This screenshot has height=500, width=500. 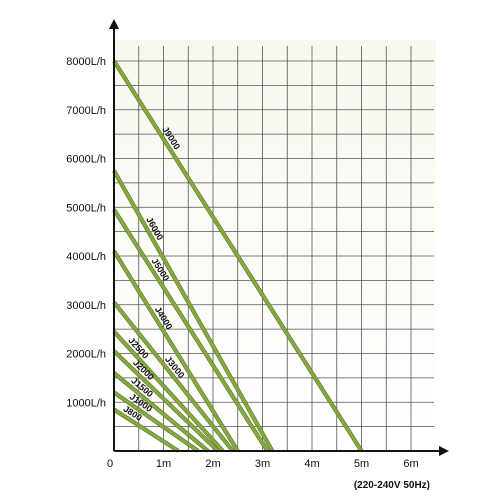 I want to click on series-line-j3000, so click(x=173, y=376).